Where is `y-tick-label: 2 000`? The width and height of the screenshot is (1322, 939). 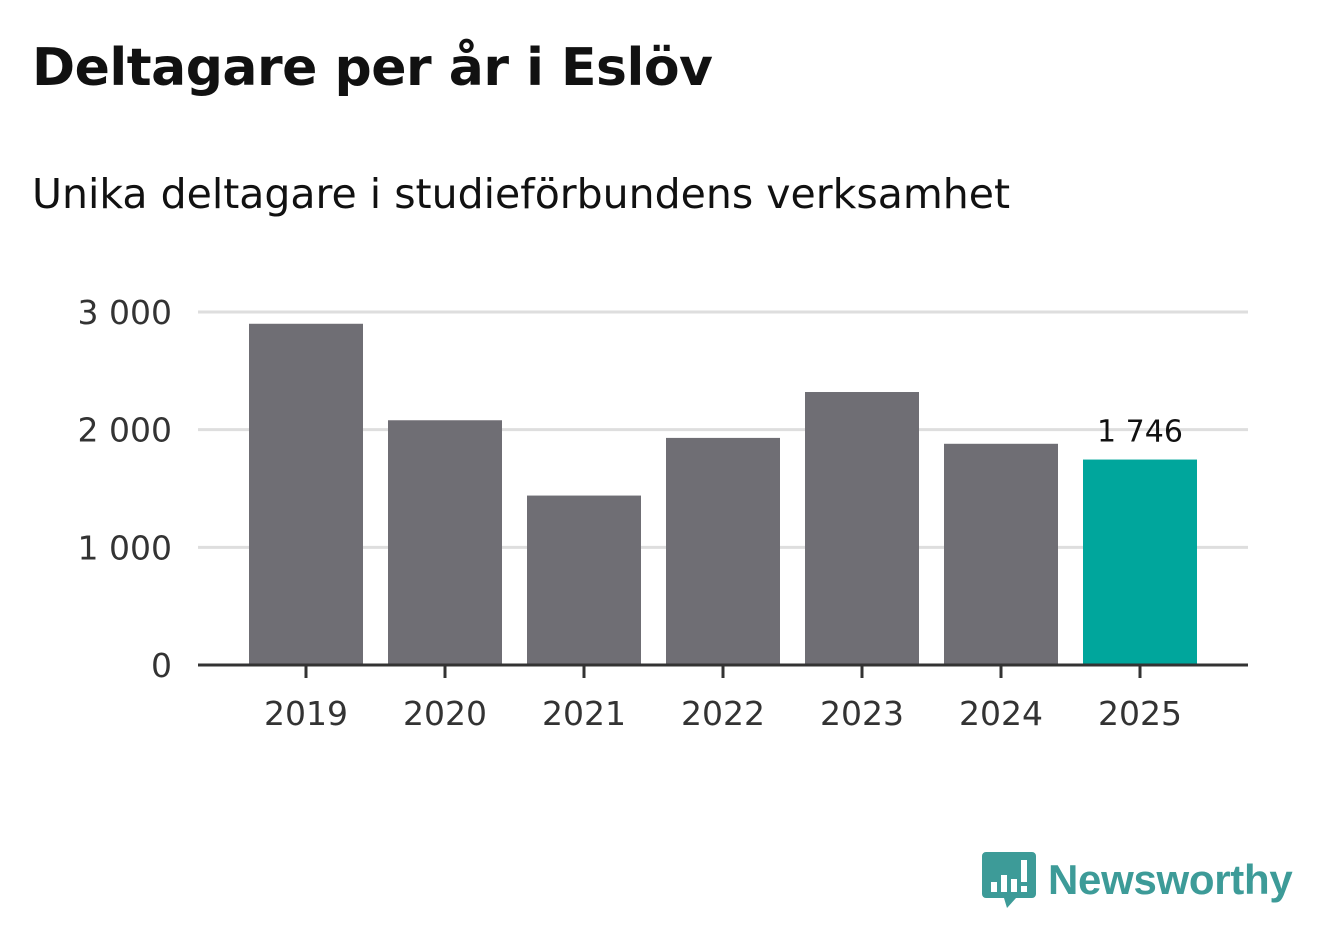 y-tick-label: 2 000 is located at coordinates (125, 430).